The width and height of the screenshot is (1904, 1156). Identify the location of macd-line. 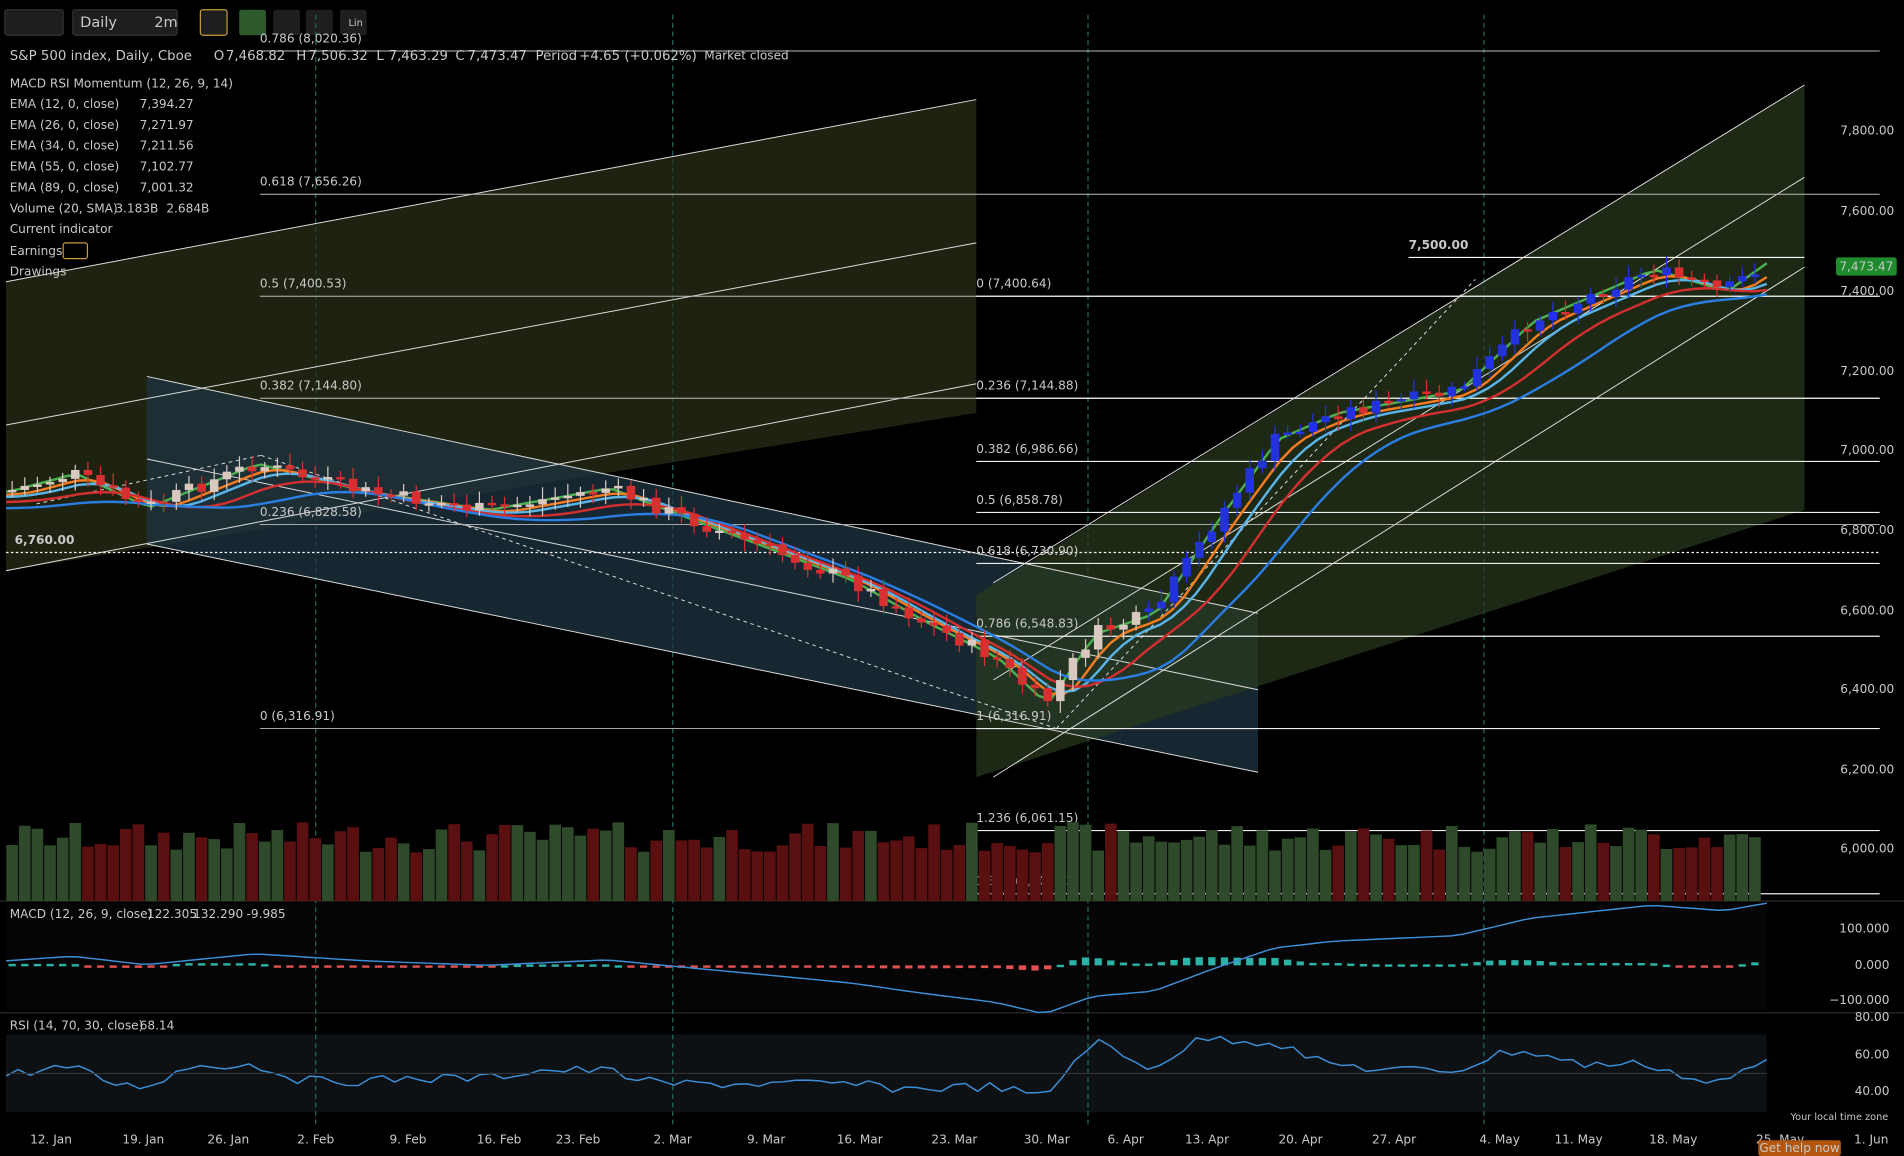
(886, 958).